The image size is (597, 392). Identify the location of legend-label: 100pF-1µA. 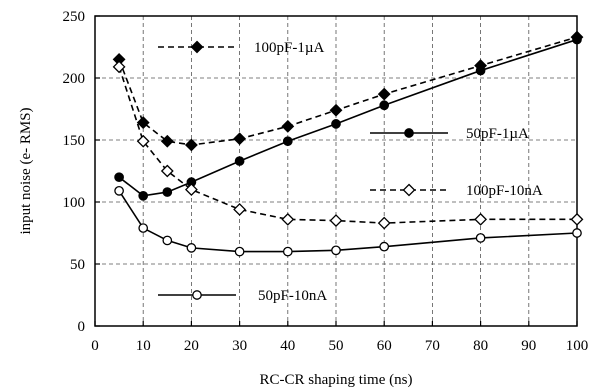
(289, 48).